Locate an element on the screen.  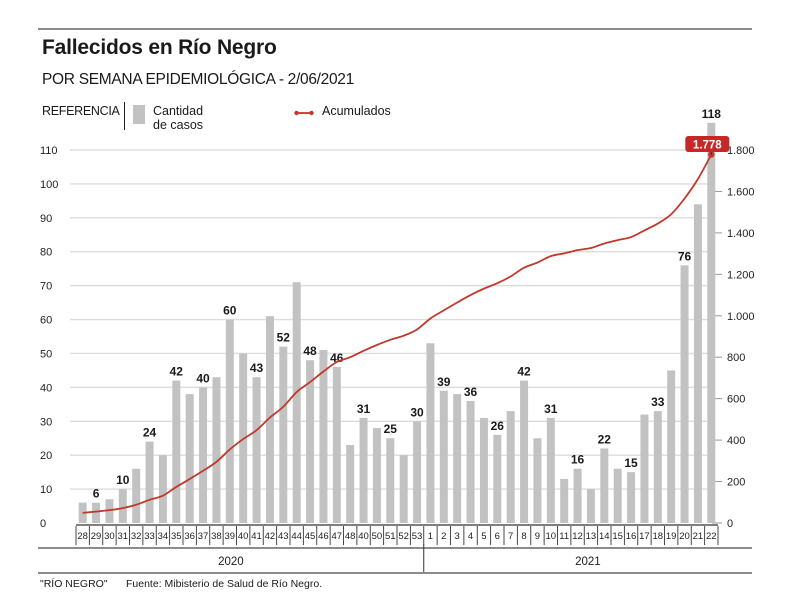
x-axis-tick-label: 15 is located at coordinates (617, 536).